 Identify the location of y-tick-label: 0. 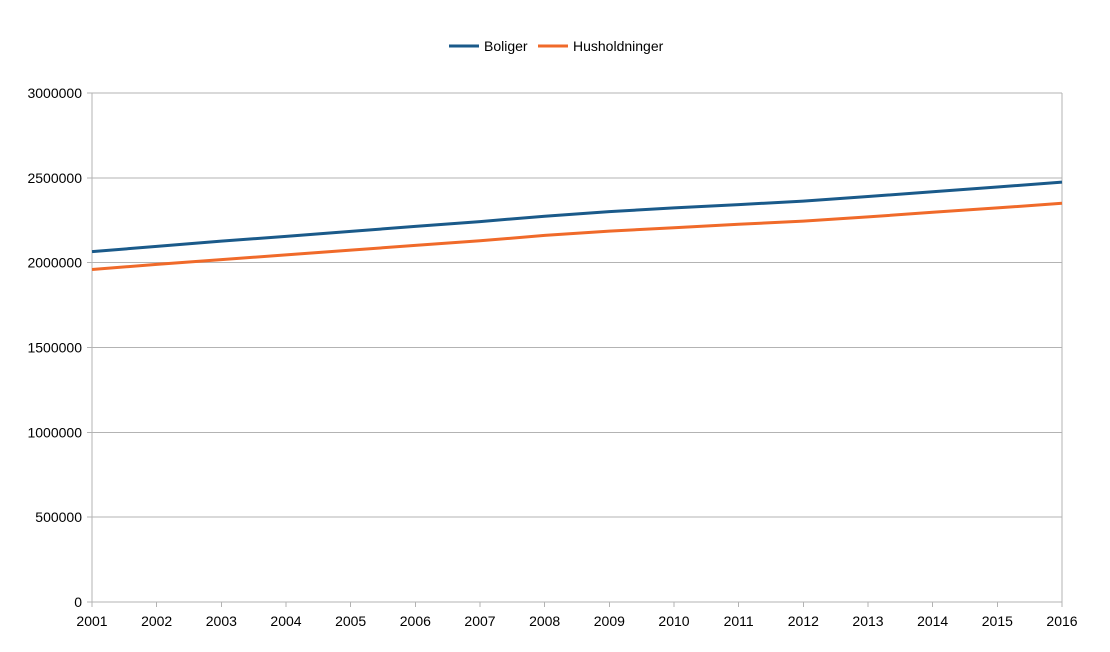
(78, 602).